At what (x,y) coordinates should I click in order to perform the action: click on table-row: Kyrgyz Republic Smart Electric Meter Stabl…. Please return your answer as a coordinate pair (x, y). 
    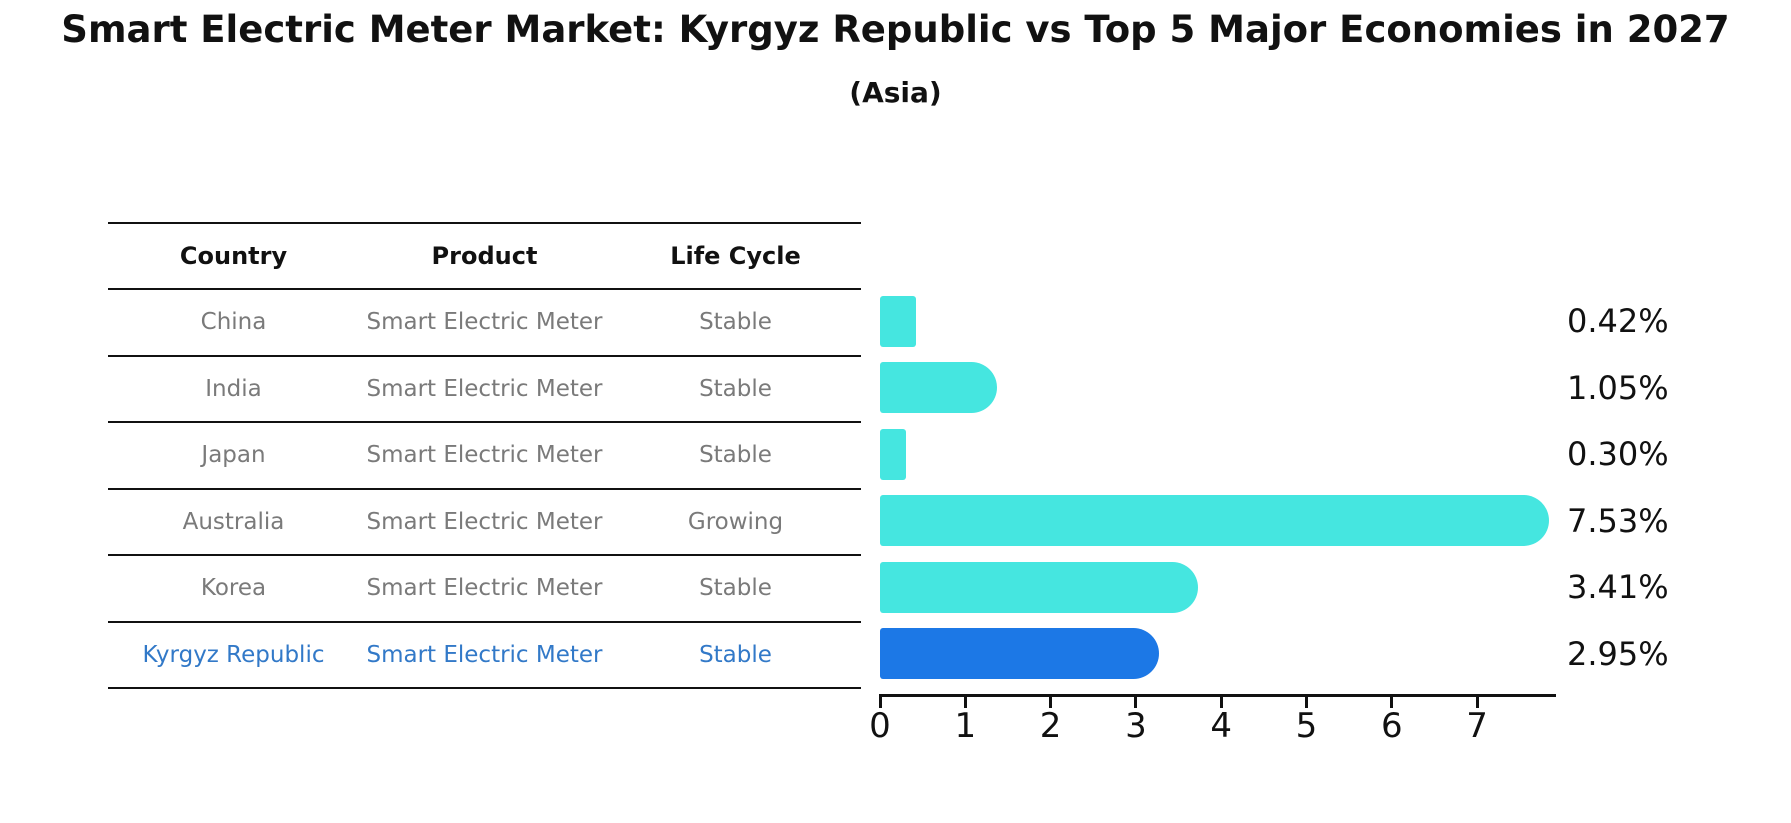
    Looking at the image, I should click on (484, 656).